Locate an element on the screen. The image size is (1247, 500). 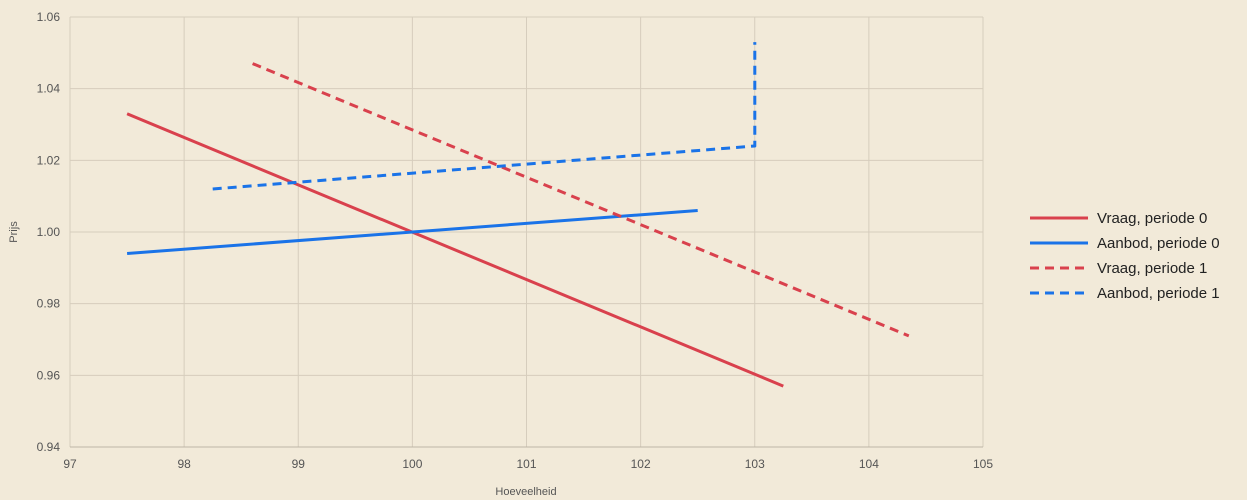
y-tick-label: 0.96 is located at coordinates (49, 375).